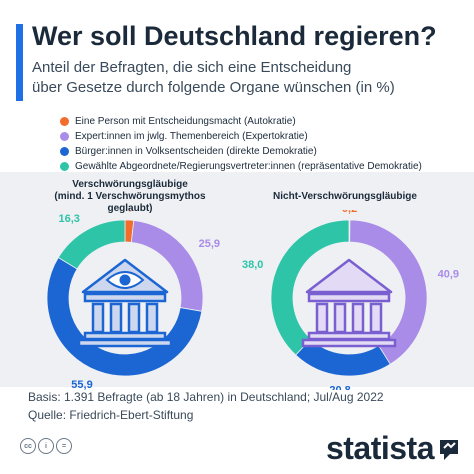  I want to click on chart-left-title-line-2: (mind. 1 Verschwörungsmythos, so click(130, 196).